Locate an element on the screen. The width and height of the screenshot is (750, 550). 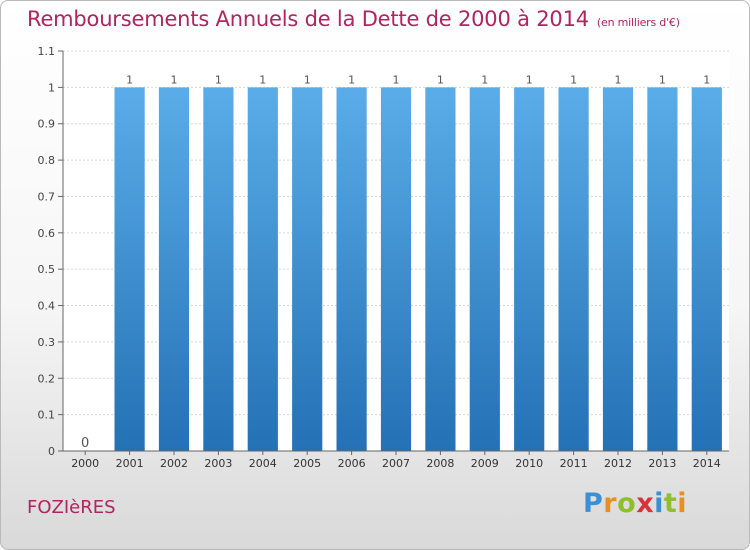
data-label-2008: 1 is located at coordinates (440, 79).